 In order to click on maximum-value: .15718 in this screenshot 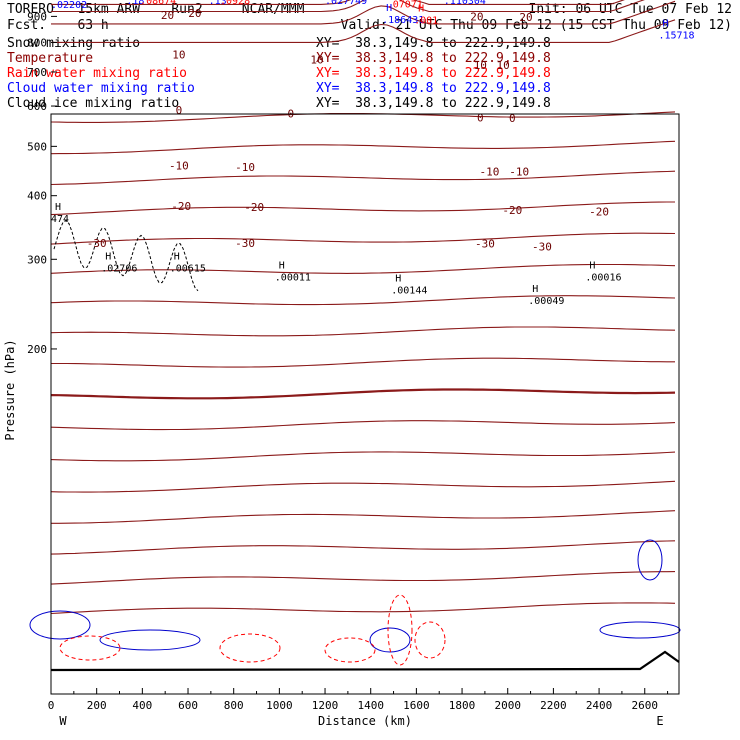, I will do `click(676, 36)`.